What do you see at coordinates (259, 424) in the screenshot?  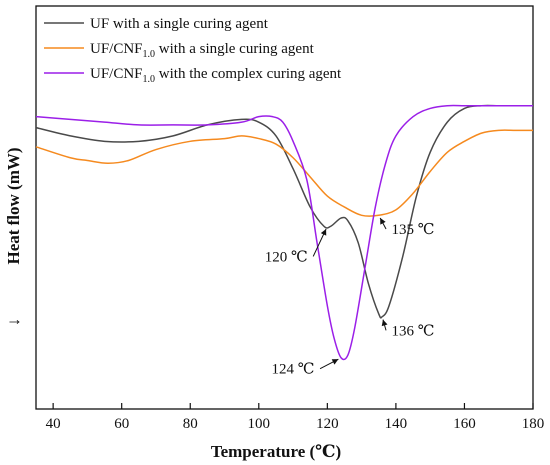 I see `x-tick-label: 100` at bounding box center [259, 424].